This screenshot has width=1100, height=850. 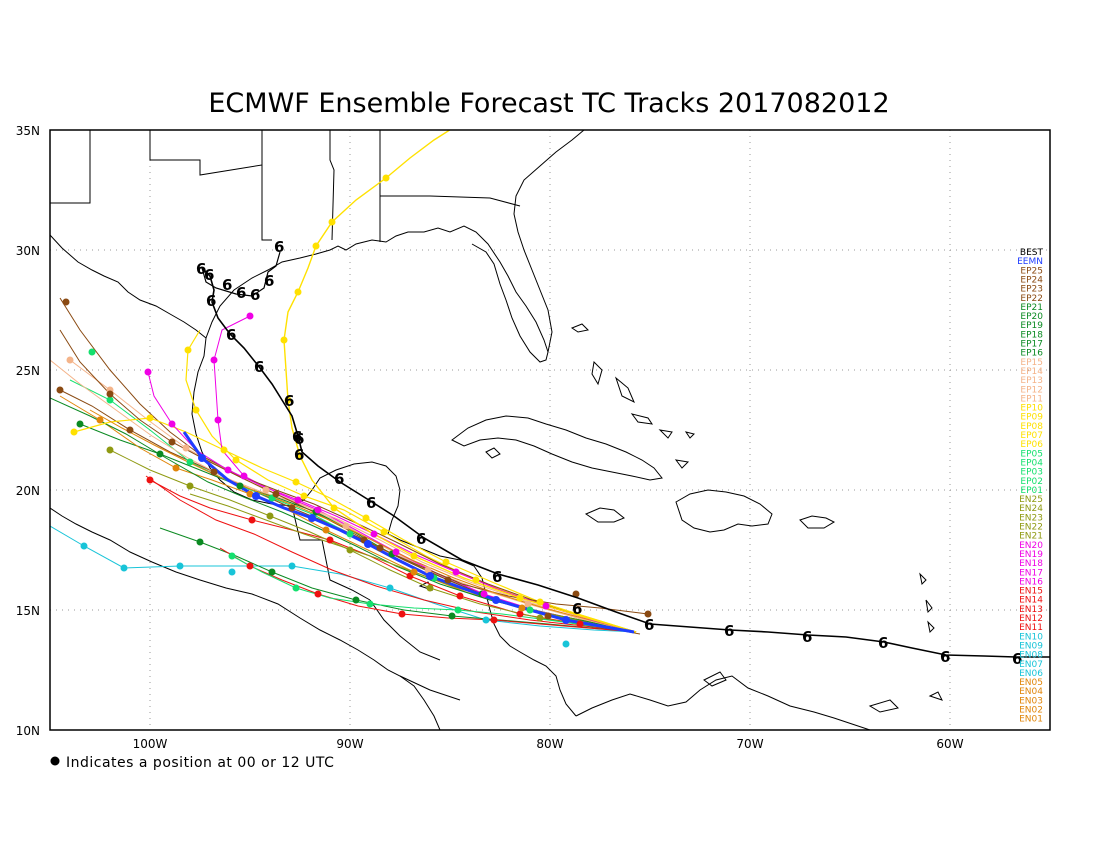 I want to click on lat-label: 15N, so click(x=28, y=611).